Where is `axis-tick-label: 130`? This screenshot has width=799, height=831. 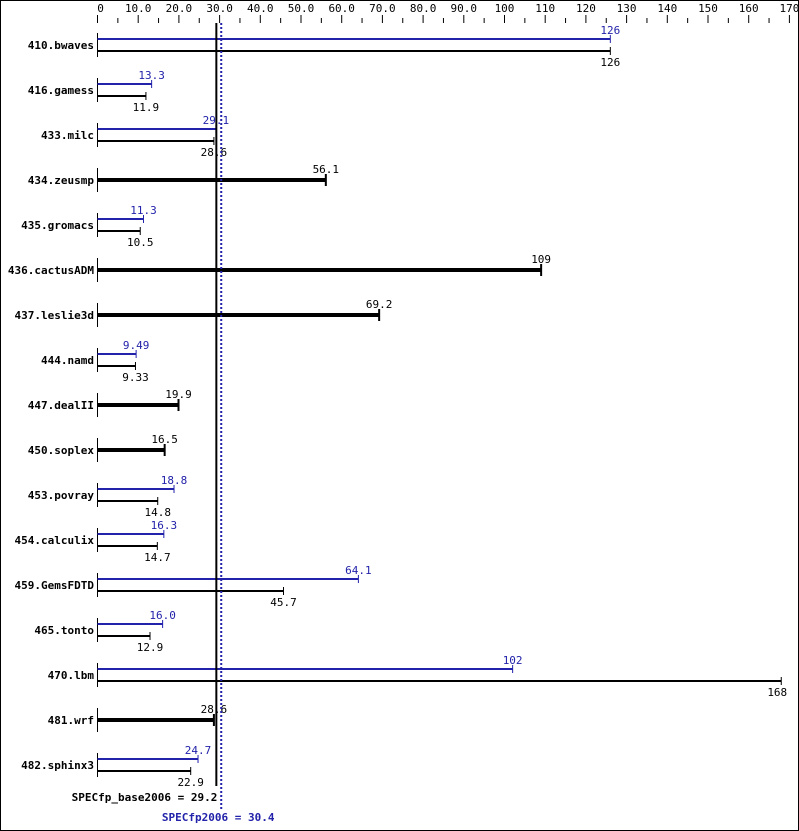
axis-tick-label: 130 is located at coordinates (627, 8).